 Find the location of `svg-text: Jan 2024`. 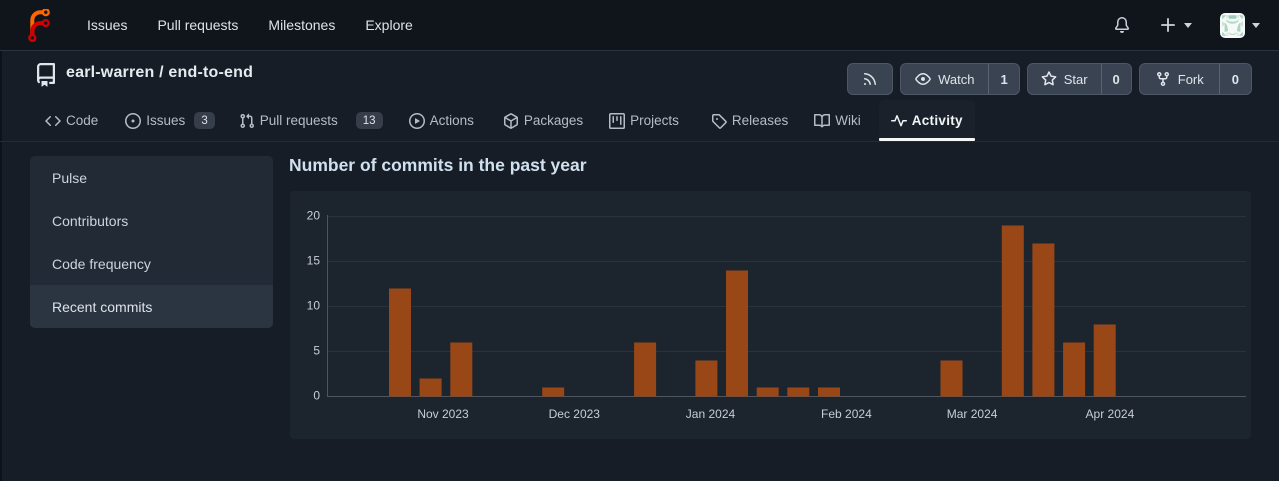

svg-text: Jan 2024 is located at coordinates (711, 414).